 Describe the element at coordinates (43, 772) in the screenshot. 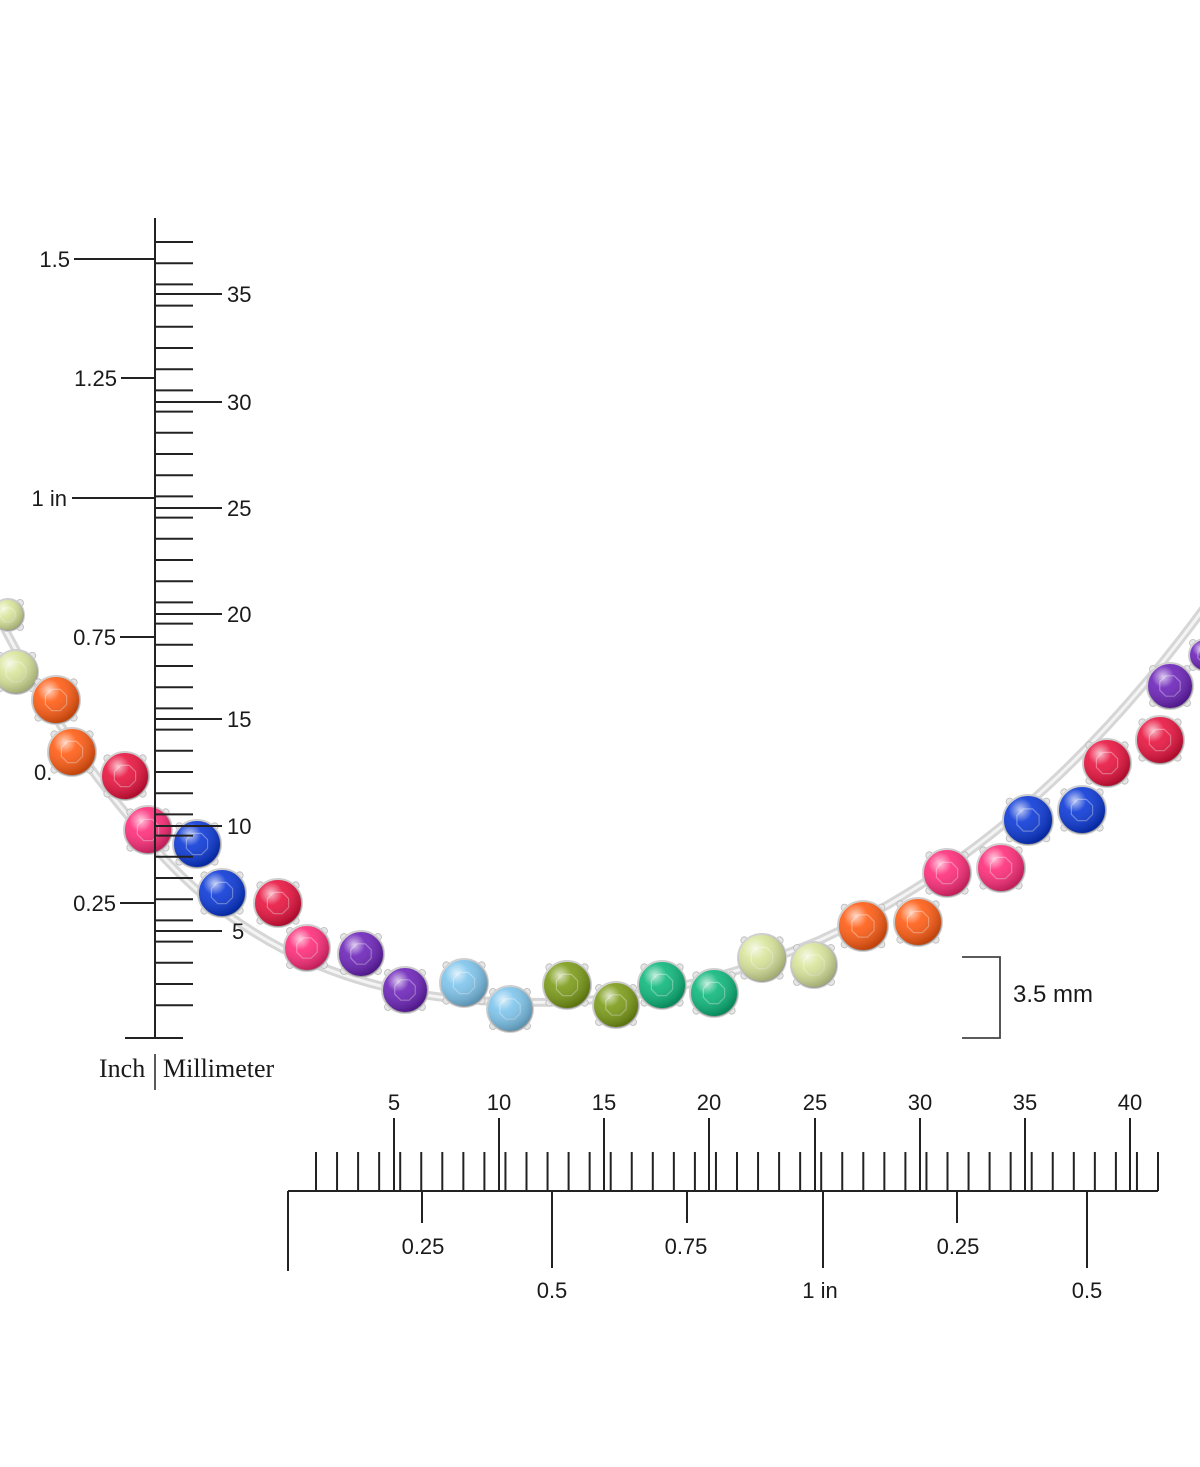

I see `vruler-inch-label: 0.` at that location.